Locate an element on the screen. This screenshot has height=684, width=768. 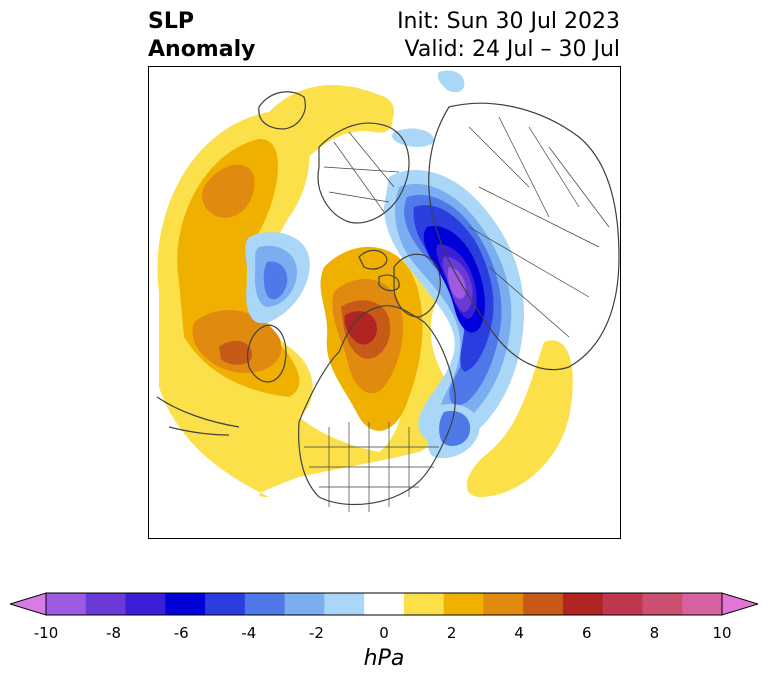
pacific-high-max is located at coordinates (236, 352).